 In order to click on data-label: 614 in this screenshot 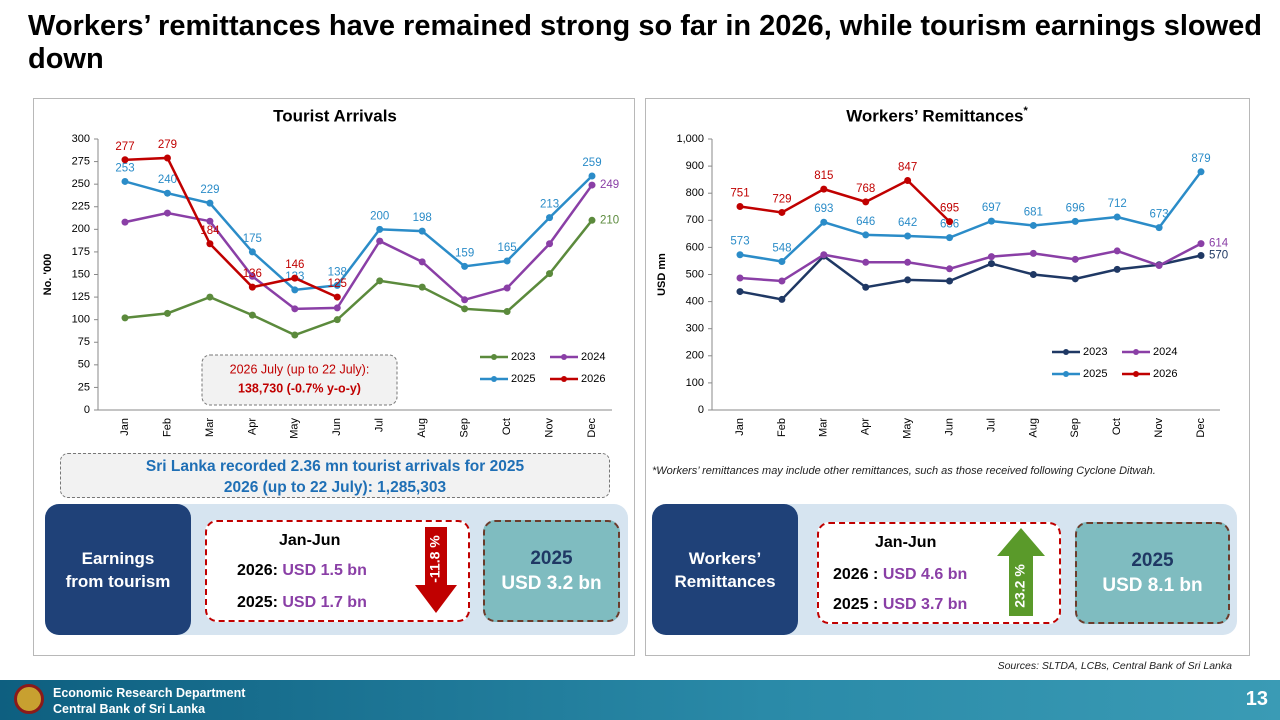, I will do `click(1219, 244)`.